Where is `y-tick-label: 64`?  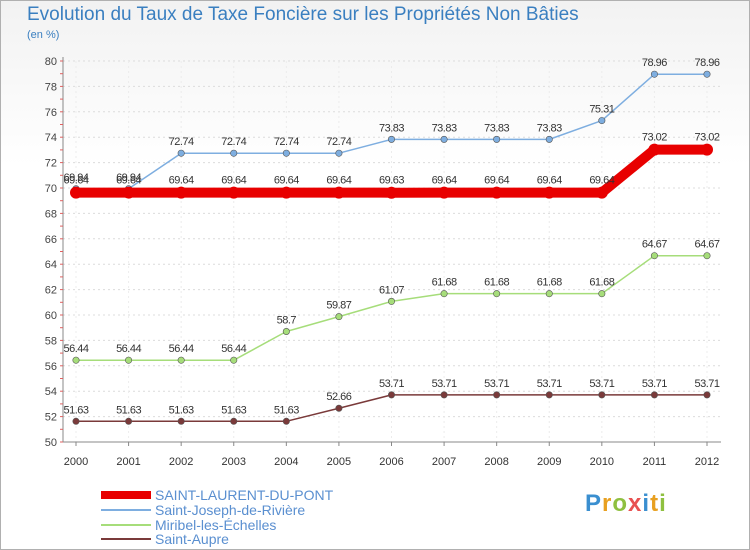
y-tick-label: 64 is located at coordinates (51, 265).